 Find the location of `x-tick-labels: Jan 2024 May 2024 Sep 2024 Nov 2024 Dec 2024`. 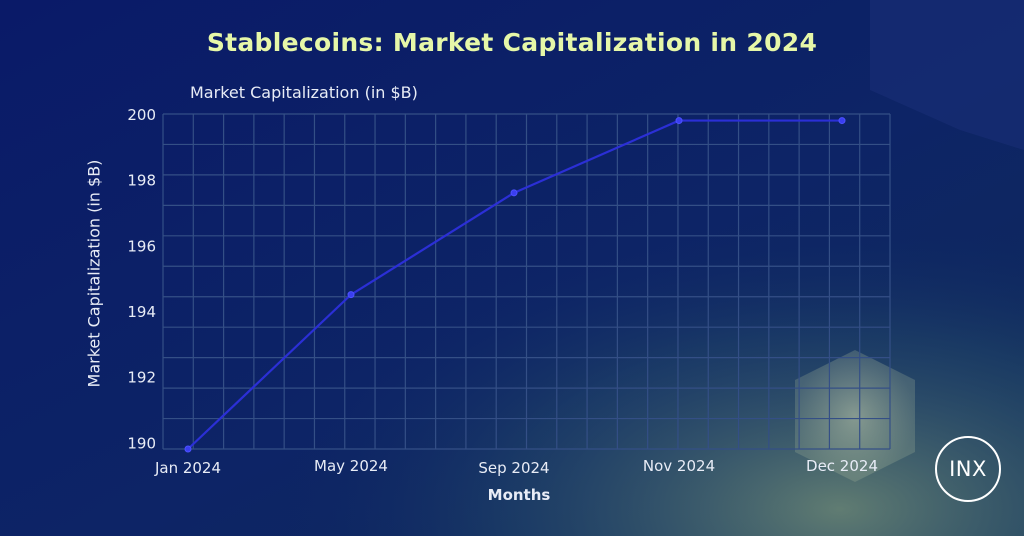

x-tick-labels: Jan 2024 May 2024 Sep 2024 Nov 2024 Dec 2024 is located at coordinates (516, 467).